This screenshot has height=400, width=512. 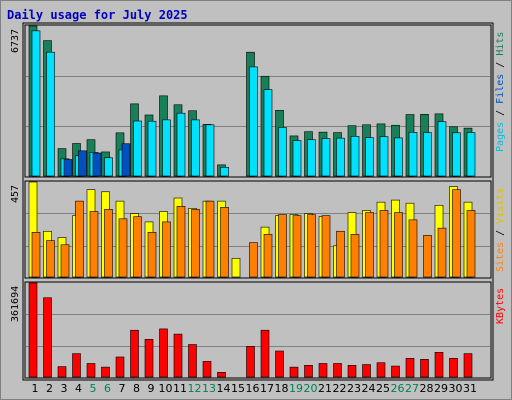 I want to click on day-label-7: 7, so click(x=122, y=388).